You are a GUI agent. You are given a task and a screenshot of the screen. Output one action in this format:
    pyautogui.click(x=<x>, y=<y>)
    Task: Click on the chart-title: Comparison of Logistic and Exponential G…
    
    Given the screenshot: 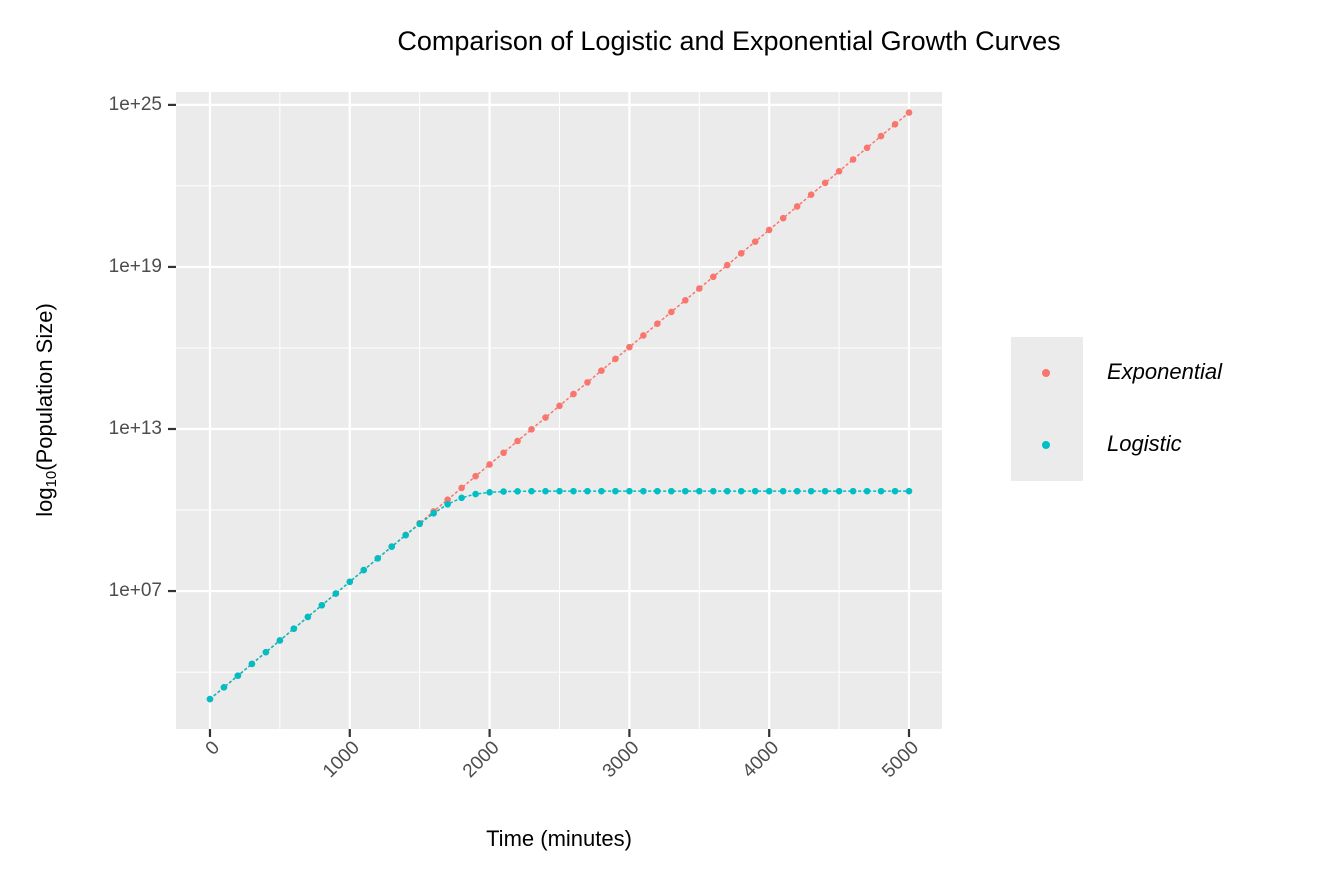 What is the action you would take?
    pyautogui.click(x=728, y=41)
    